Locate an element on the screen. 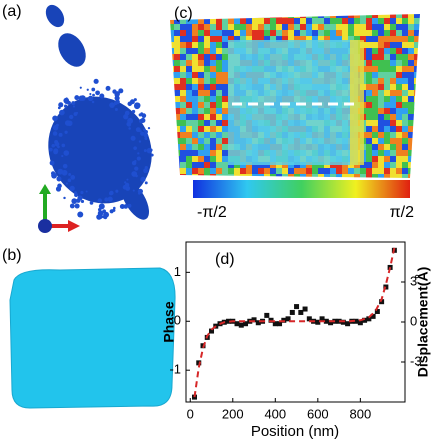 The height and width of the screenshot is (446, 432). phase-edge is located at coordinates (357, 102).